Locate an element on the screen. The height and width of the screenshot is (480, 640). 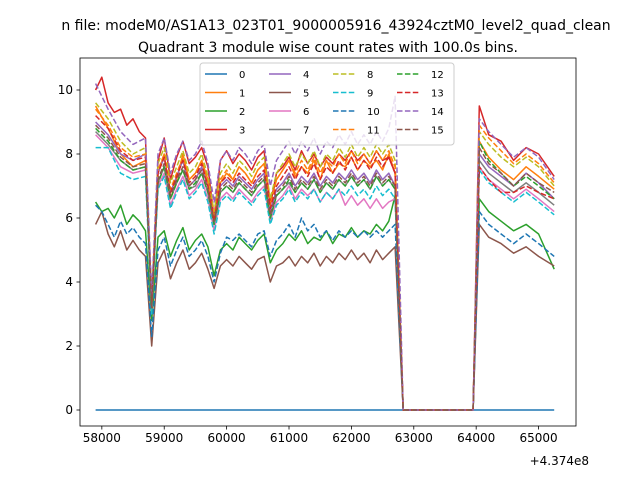
y-tick-label: 8 is located at coordinates (69, 154).